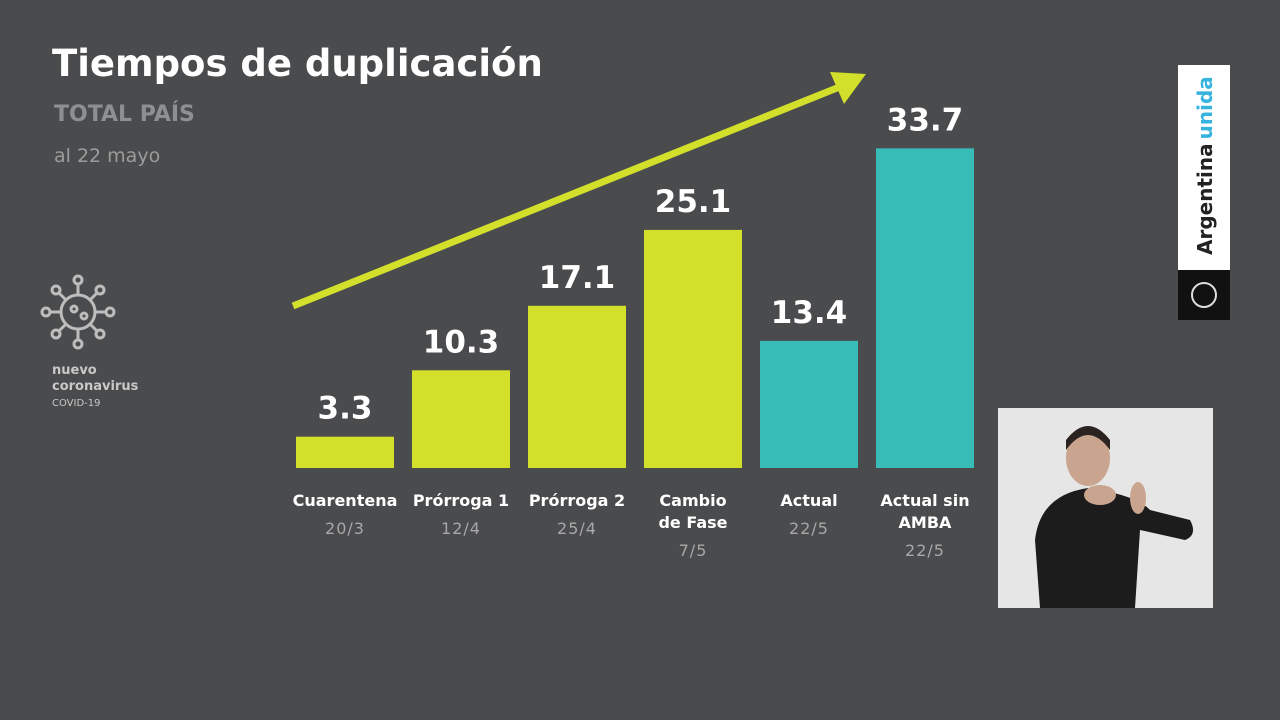  Describe the element at coordinates (74, 370) in the screenshot. I see `logo-text: nuevo` at that location.